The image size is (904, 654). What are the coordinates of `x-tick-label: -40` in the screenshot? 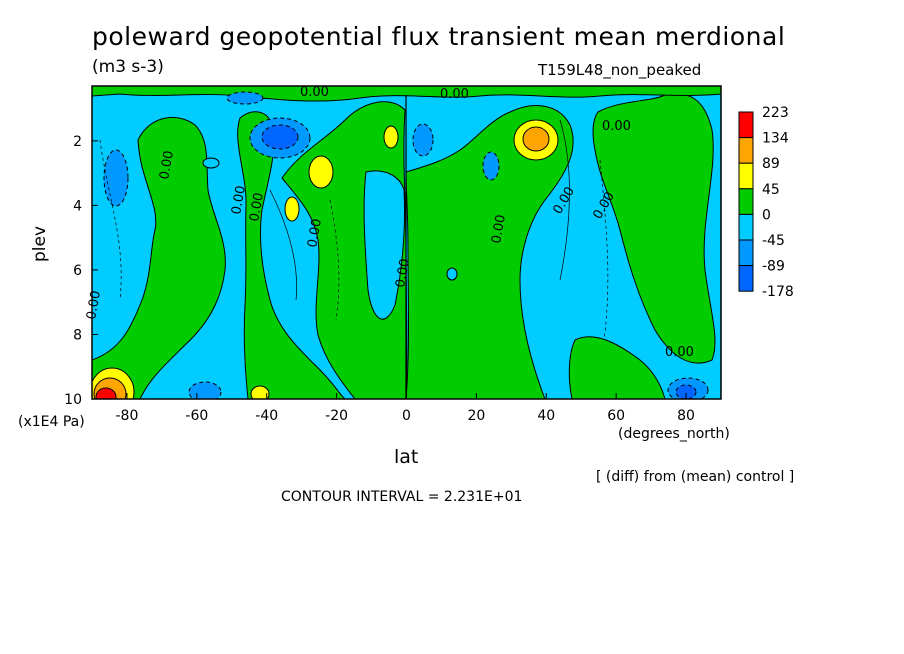 It's located at (266, 416).